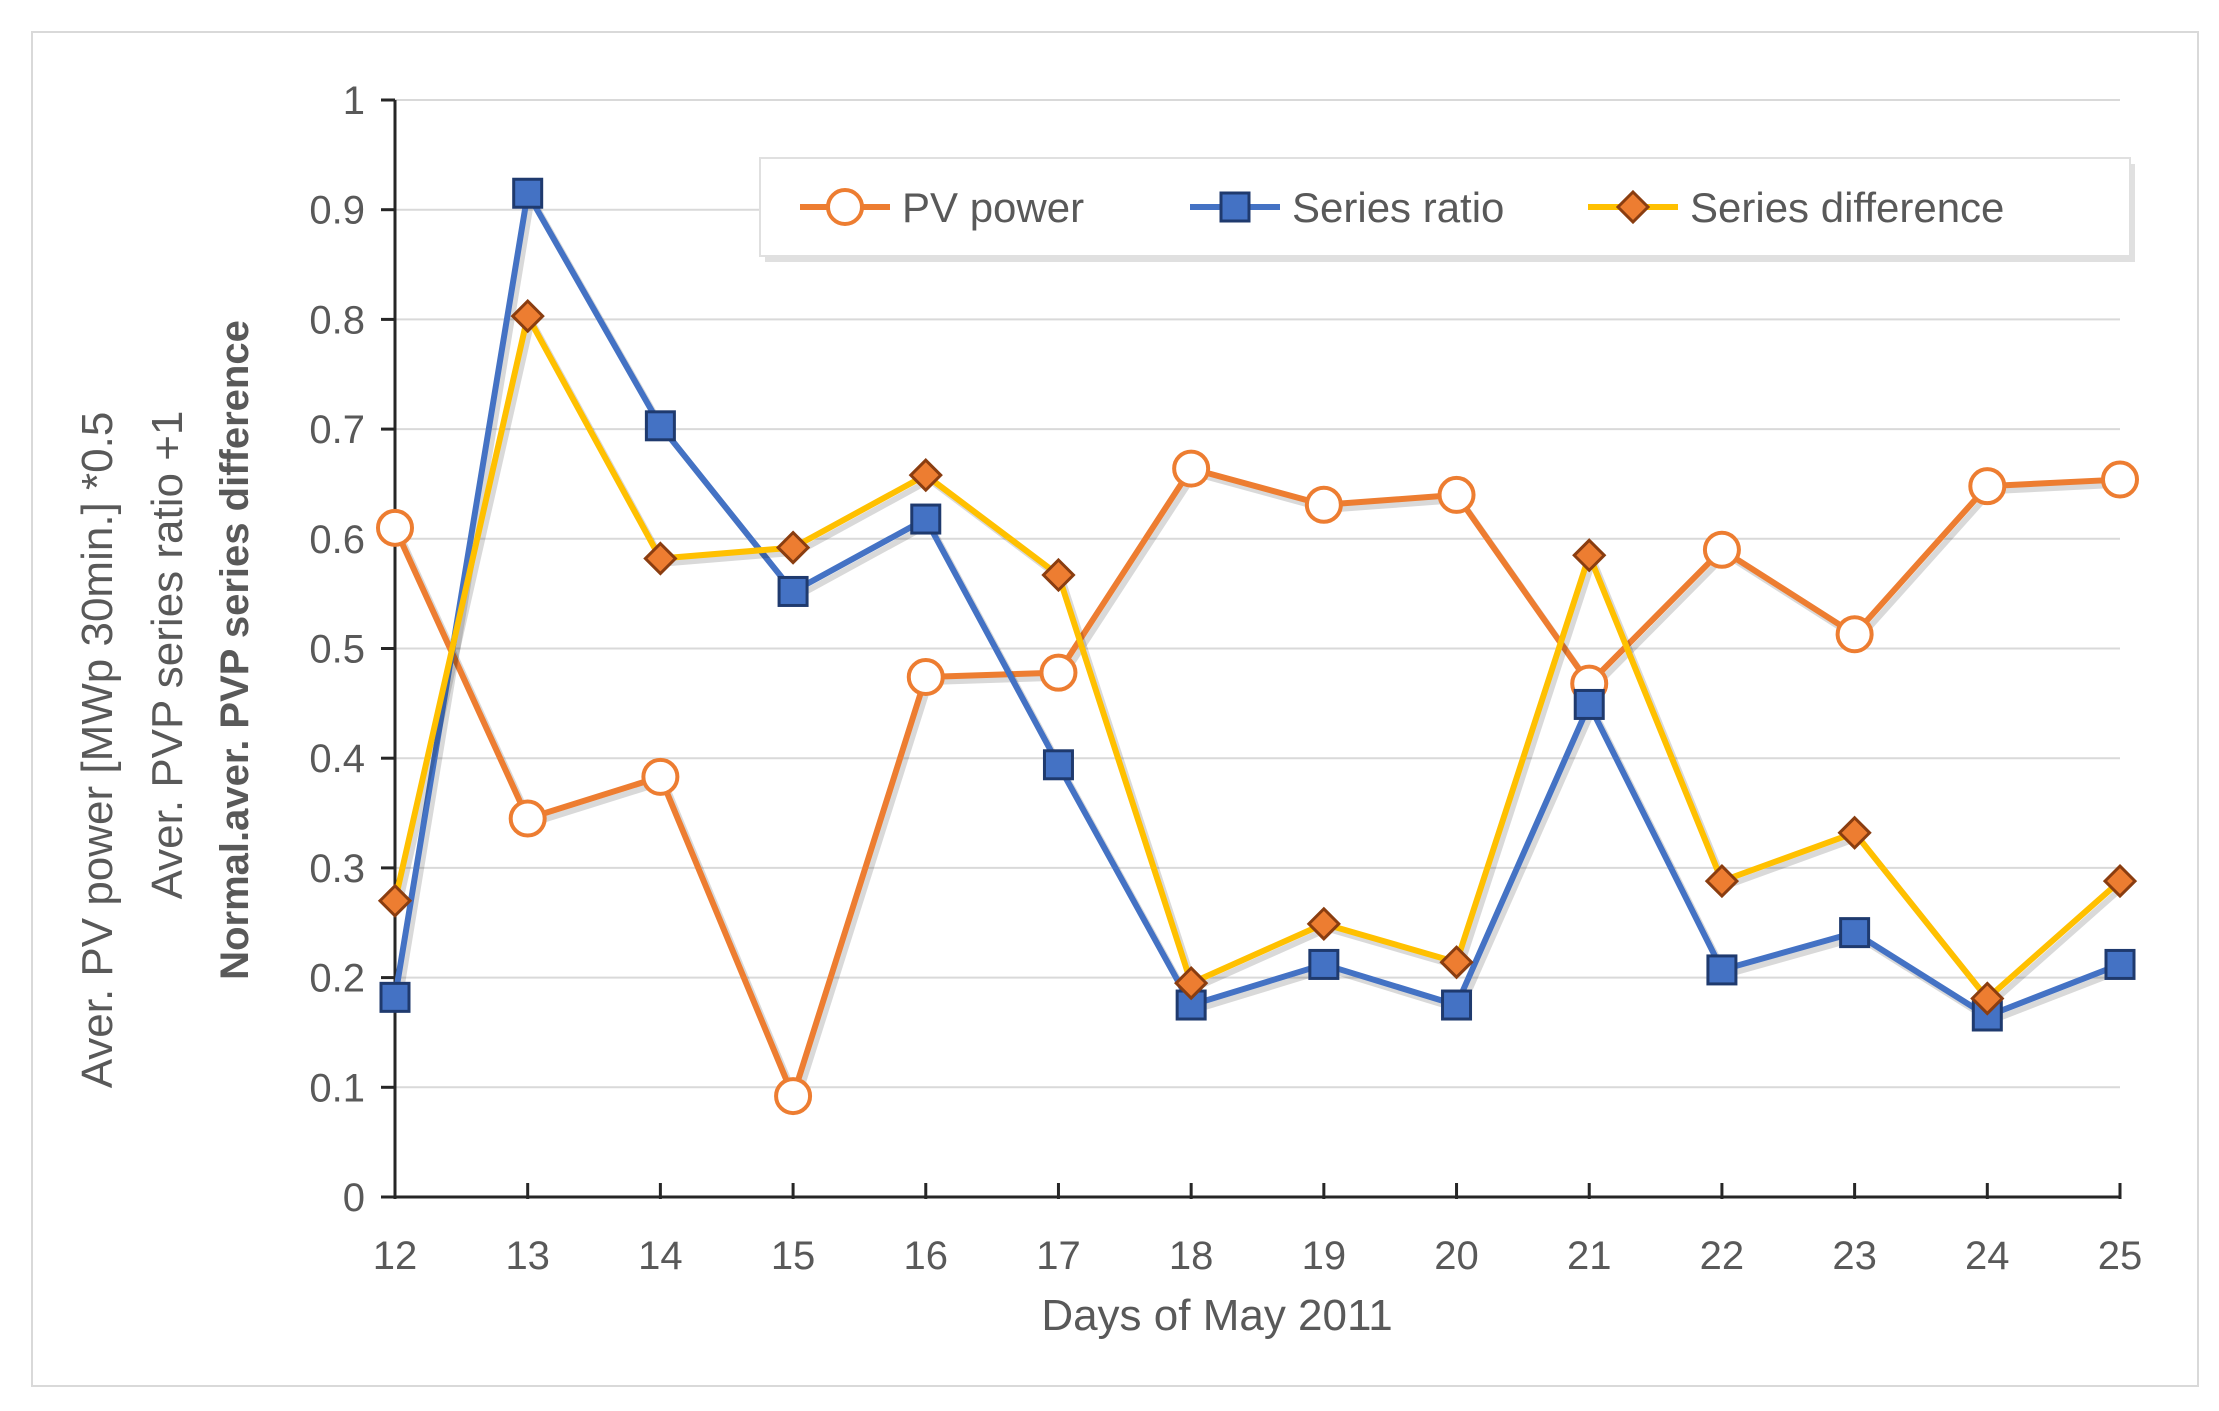  What do you see at coordinates (337, 1088) in the screenshot?
I see `y-tick-label: 0.1` at bounding box center [337, 1088].